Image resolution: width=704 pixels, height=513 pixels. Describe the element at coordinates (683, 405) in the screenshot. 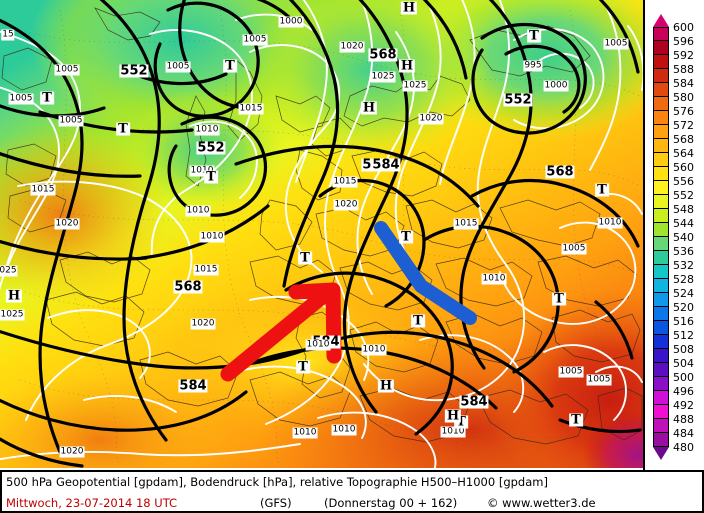

I see `legend-tick: 492` at that location.